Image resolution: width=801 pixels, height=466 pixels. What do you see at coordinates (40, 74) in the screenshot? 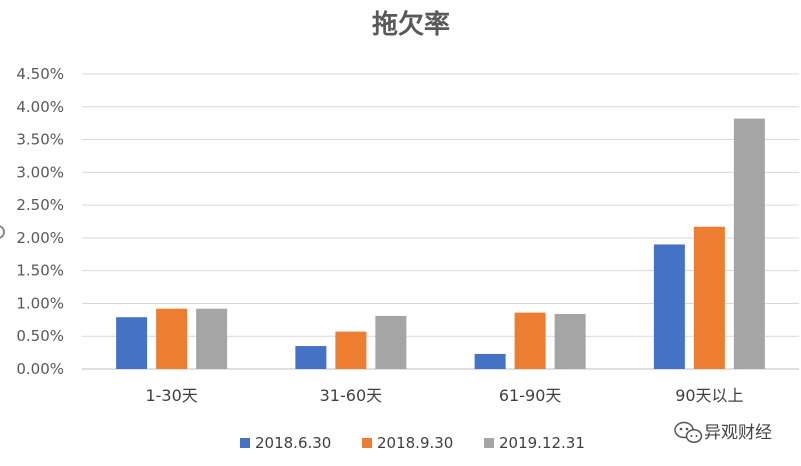
I see `y-tick-label: 4.50%` at bounding box center [40, 74].